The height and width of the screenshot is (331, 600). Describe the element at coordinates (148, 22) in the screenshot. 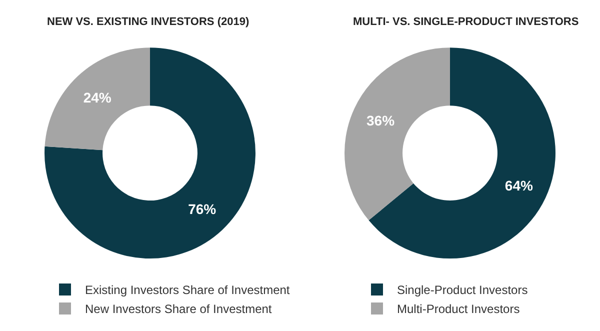

I see `chart-title: NEW VS. EXISTING INVESTORS (2019)` at that location.